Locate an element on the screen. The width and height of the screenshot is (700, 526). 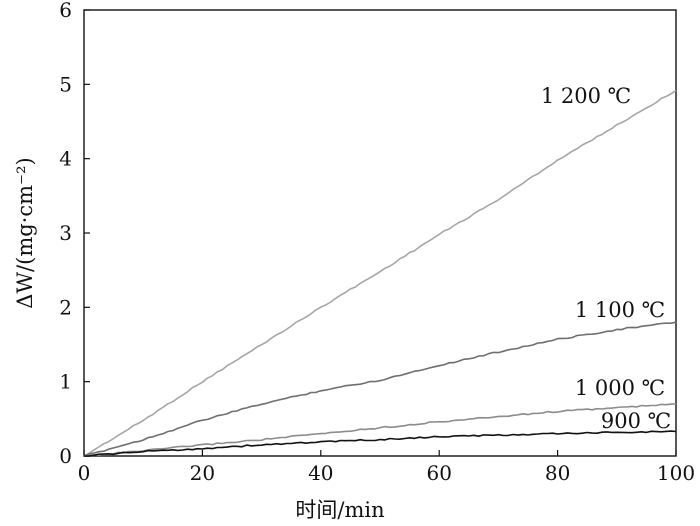
y-tick-label: 3 is located at coordinates (65, 233).